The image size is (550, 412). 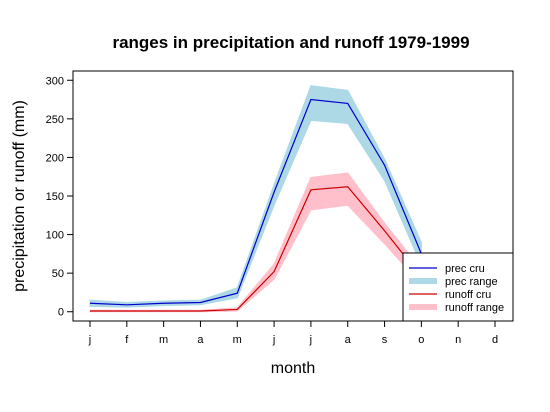 What do you see at coordinates (293, 368) in the screenshot?
I see `x-axis-label: month` at bounding box center [293, 368].